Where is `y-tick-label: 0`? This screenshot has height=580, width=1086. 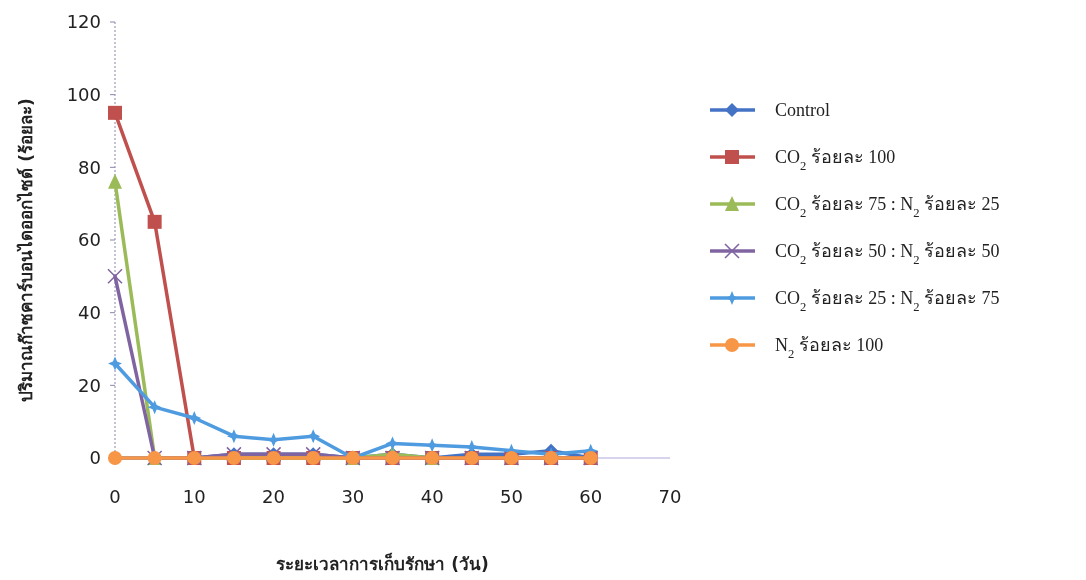 y-tick-label: 0 is located at coordinates (95, 458).